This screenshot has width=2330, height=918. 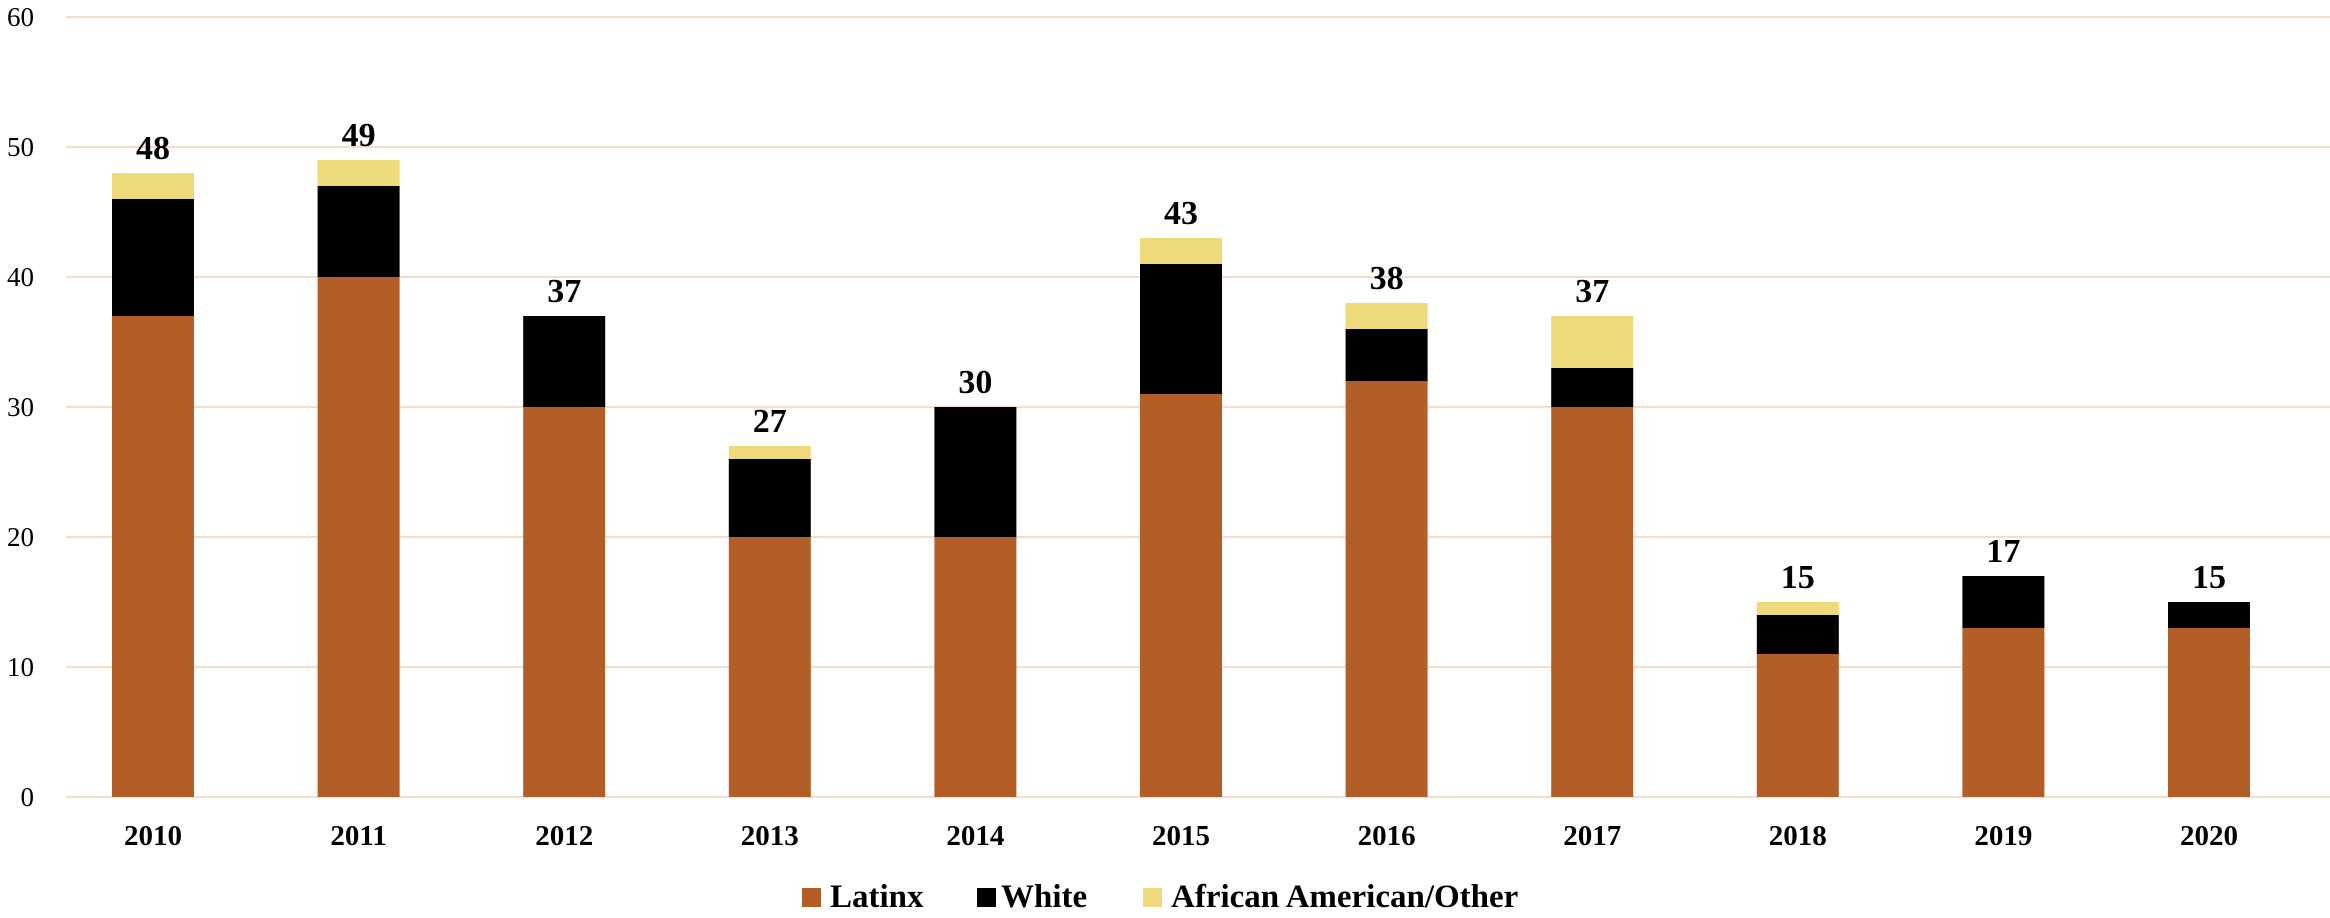 I want to click on x-tick-label-2015: 2015, so click(x=1181, y=836).